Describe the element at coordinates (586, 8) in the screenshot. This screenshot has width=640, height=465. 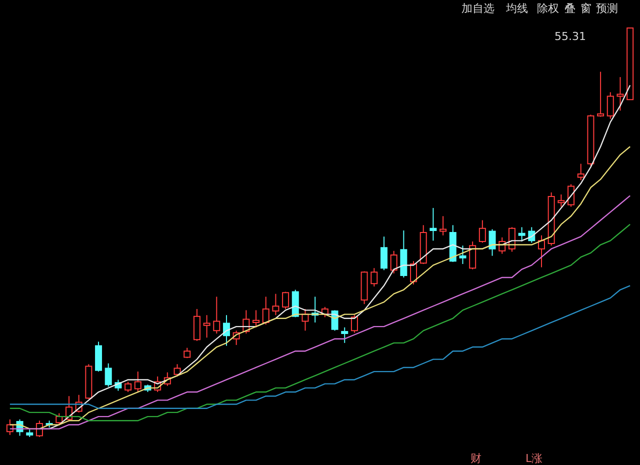
I see `text: 窗` at that location.